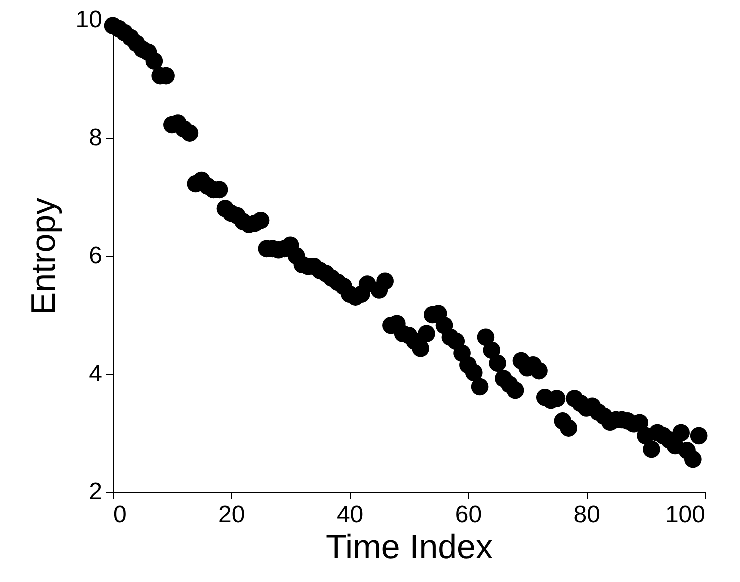 This screenshot has width=740, height=582. I want to click on x-tick-label: 40, so click(350, 515).